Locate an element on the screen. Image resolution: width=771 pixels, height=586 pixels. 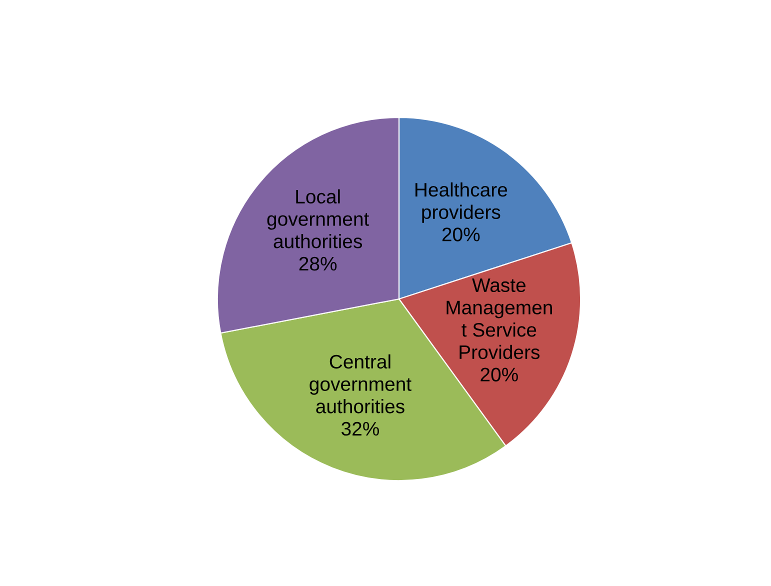
slice-label: Healthcare providers is located at coordinates (461, 202).